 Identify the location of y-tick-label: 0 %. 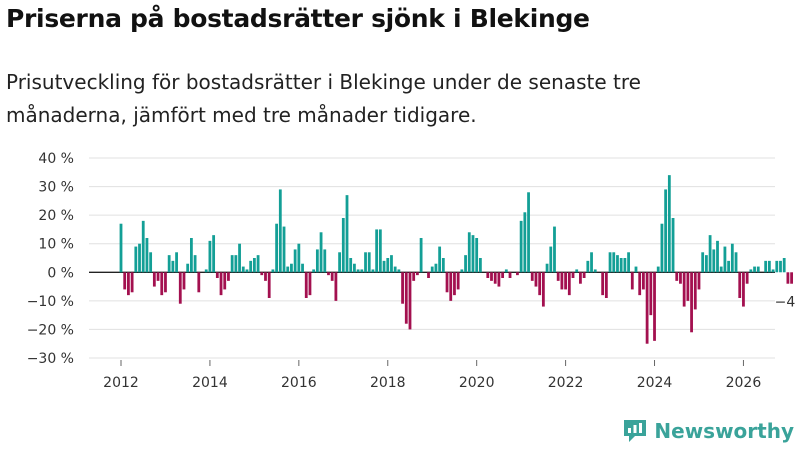
(60, 273).